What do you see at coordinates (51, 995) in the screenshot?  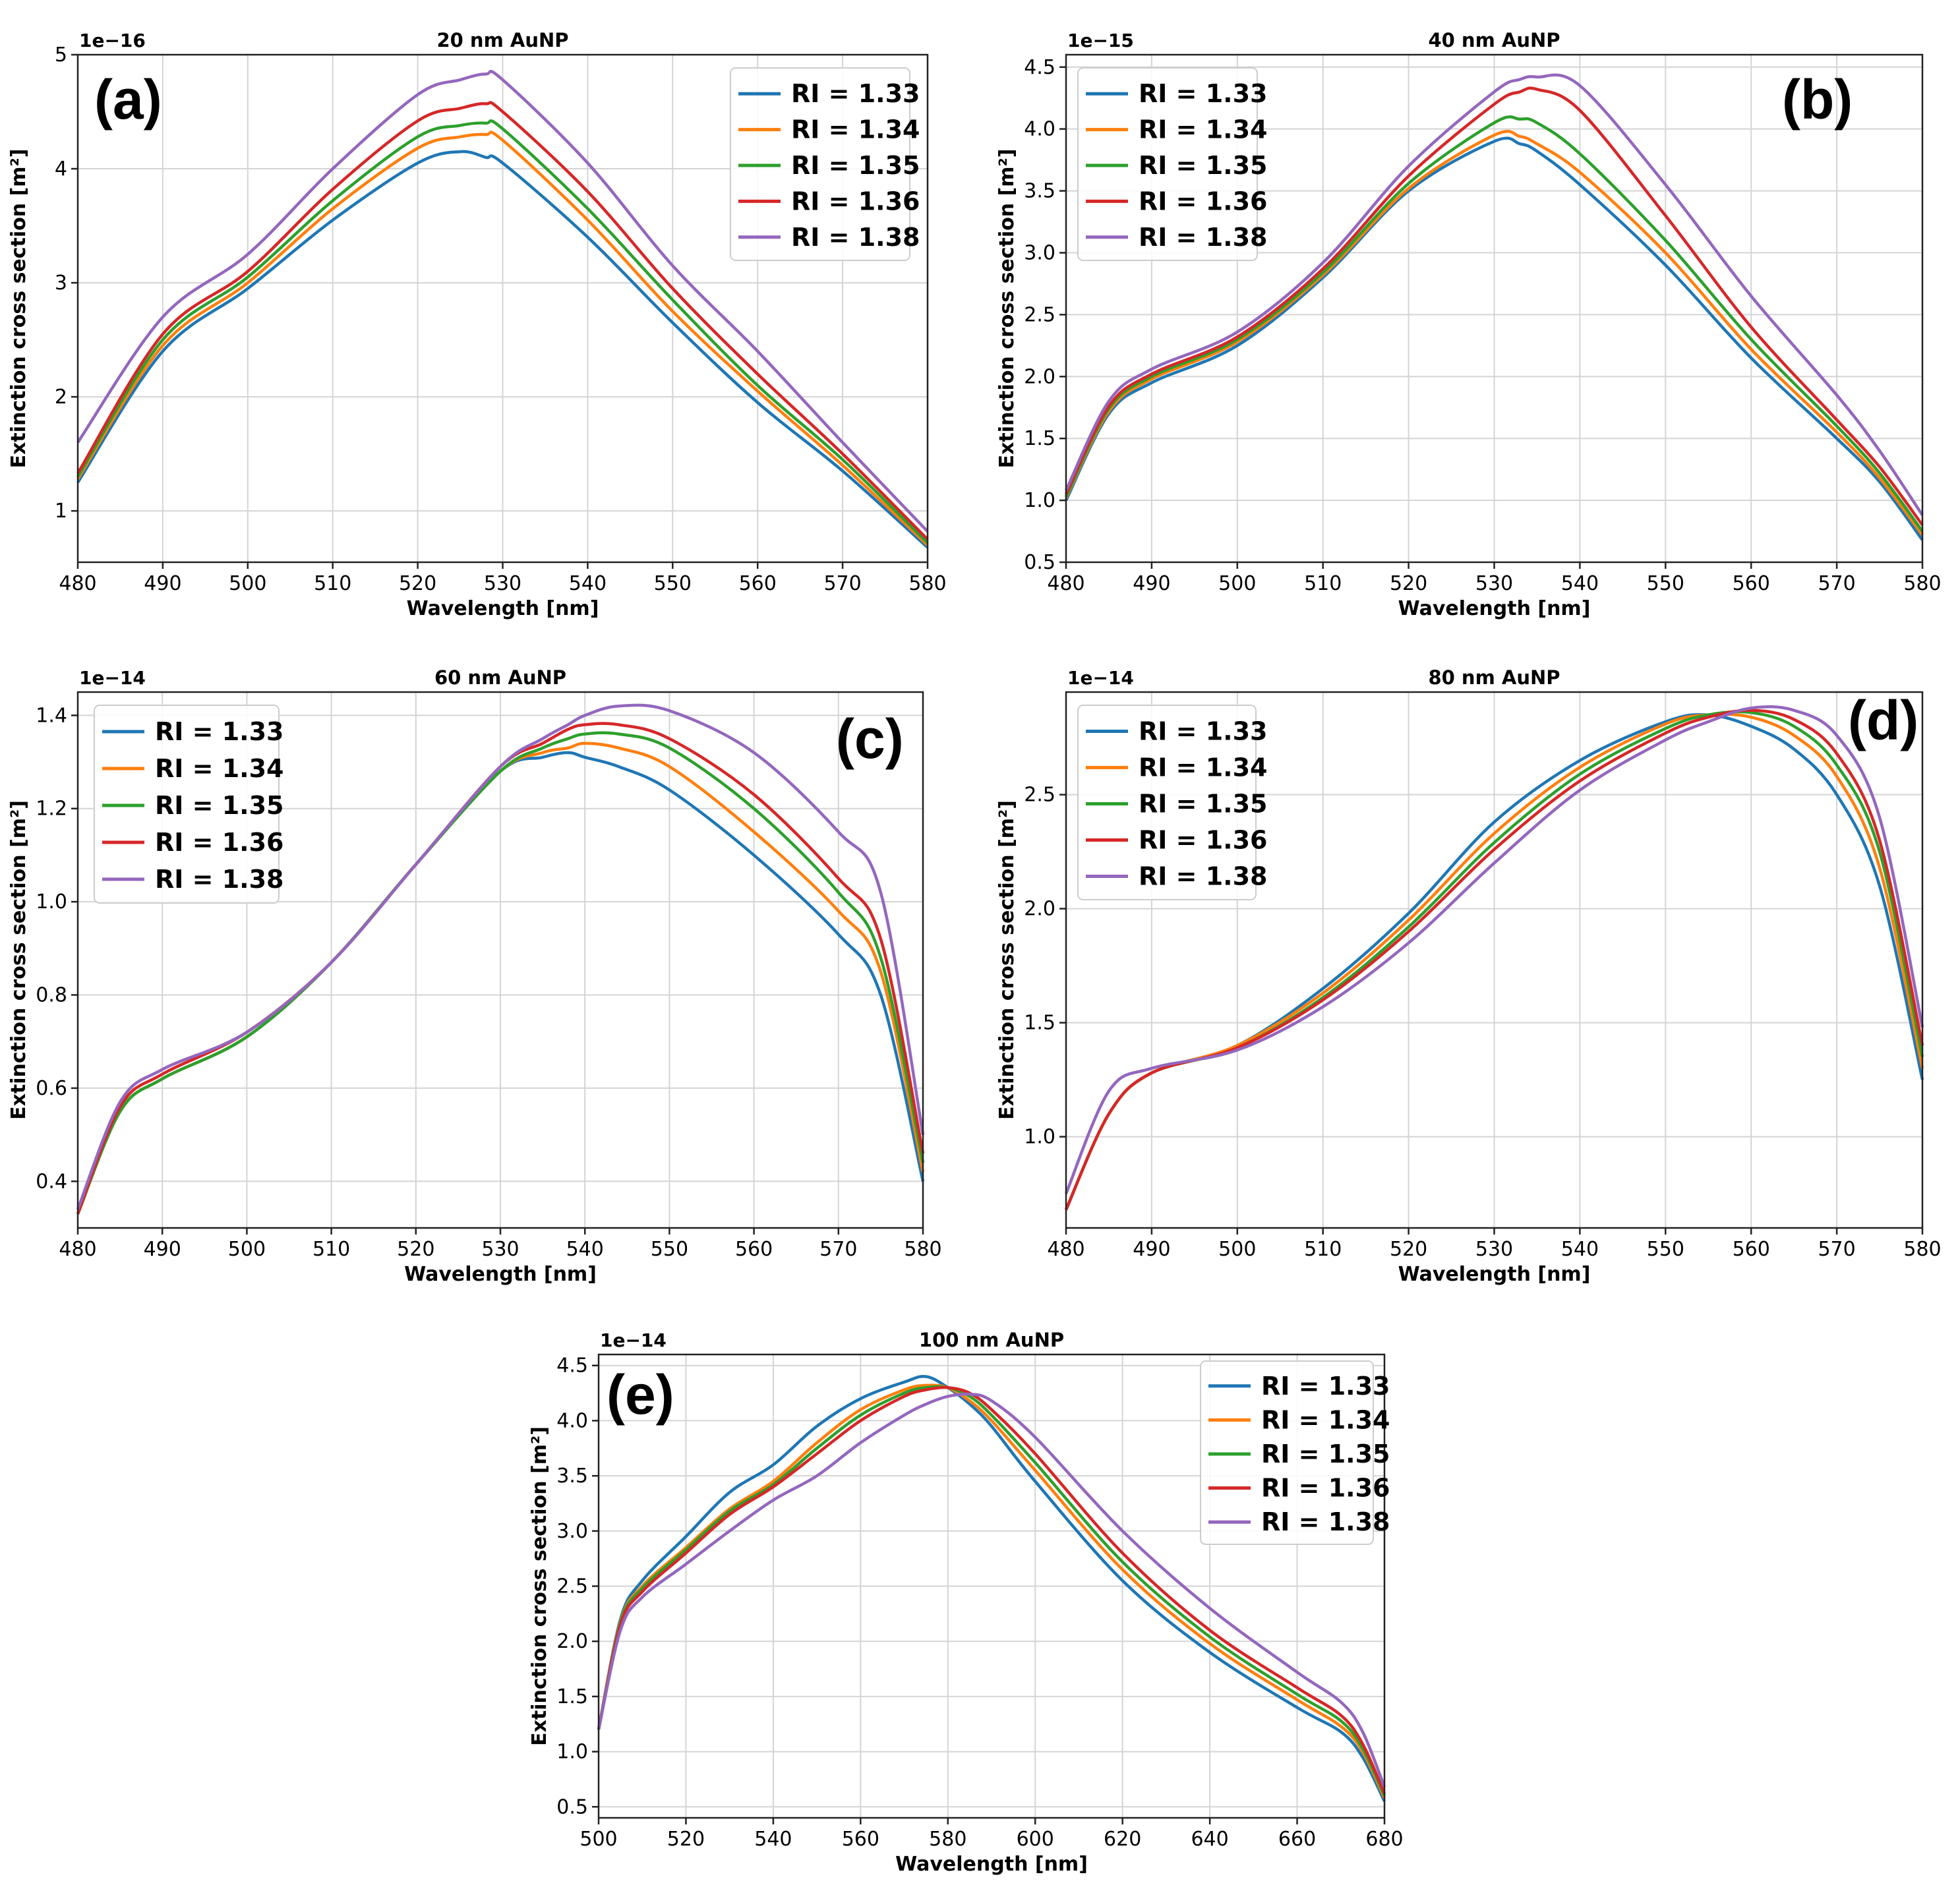 I see `y-tick-label: 0.8` at bounding box center [51, 995].